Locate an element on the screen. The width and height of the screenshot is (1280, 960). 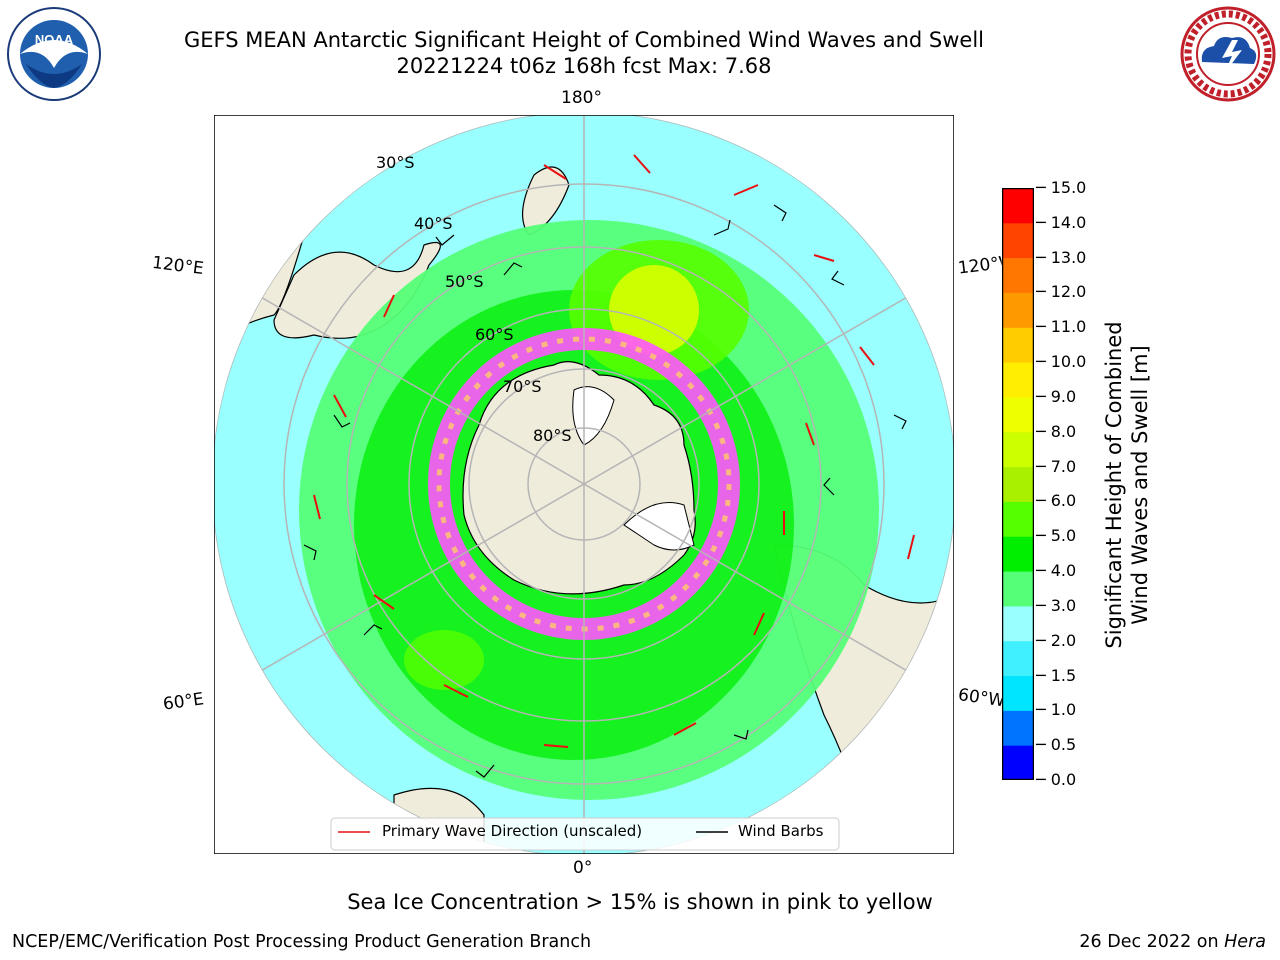
noaa-logo-text: NOAA is located at coordinates (54, 39).